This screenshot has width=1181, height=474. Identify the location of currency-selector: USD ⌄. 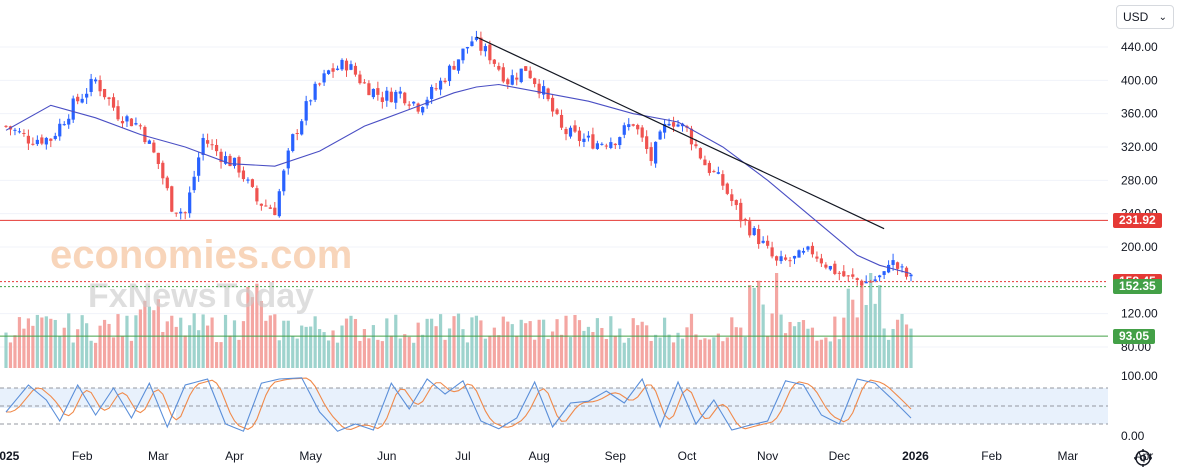
(1145, 17).